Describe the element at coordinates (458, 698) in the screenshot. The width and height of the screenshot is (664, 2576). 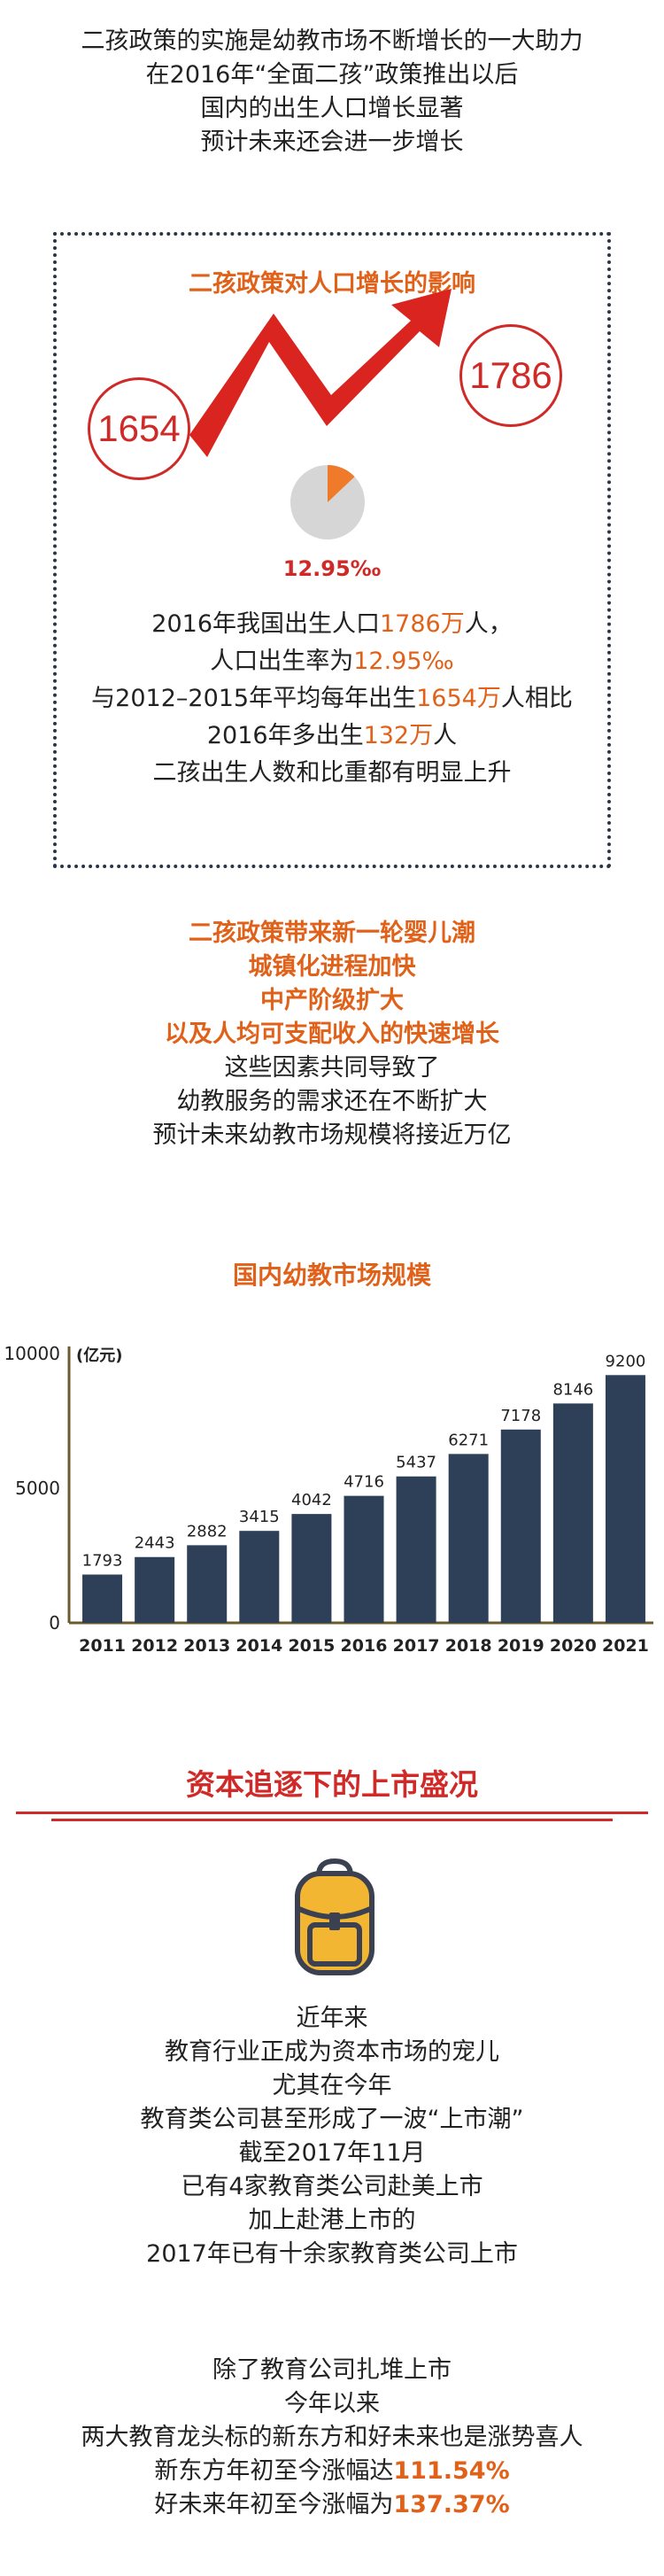
I see `highlight: 1654万` at that location.